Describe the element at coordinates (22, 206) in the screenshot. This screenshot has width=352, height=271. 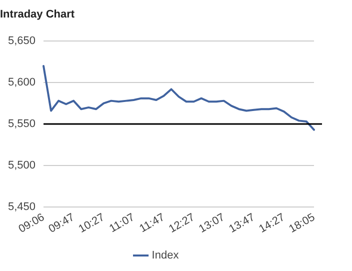
I see `y-tick-label: 5,450` at that location.